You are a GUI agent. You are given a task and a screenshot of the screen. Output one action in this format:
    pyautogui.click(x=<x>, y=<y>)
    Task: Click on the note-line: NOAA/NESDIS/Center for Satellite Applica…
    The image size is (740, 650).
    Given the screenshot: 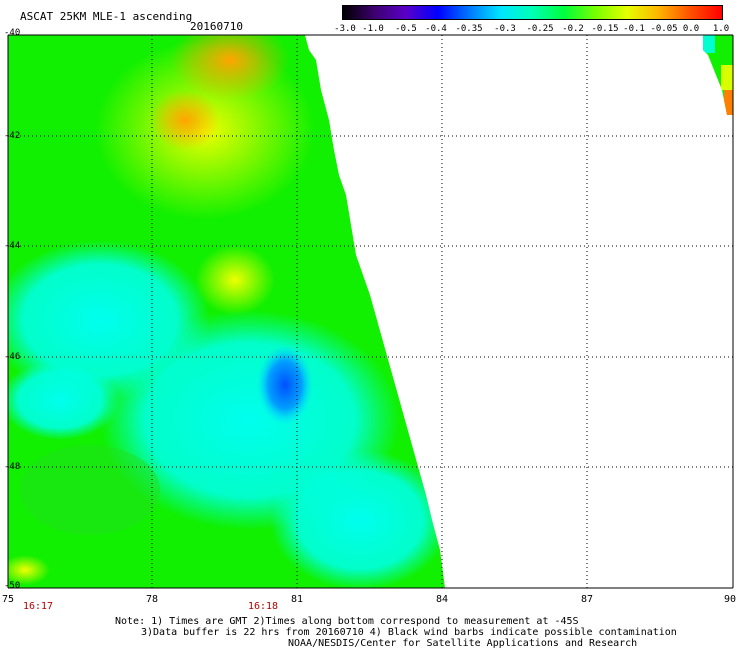 What is the action you would take?
    pyautogui.click(x=463, y=643)
    